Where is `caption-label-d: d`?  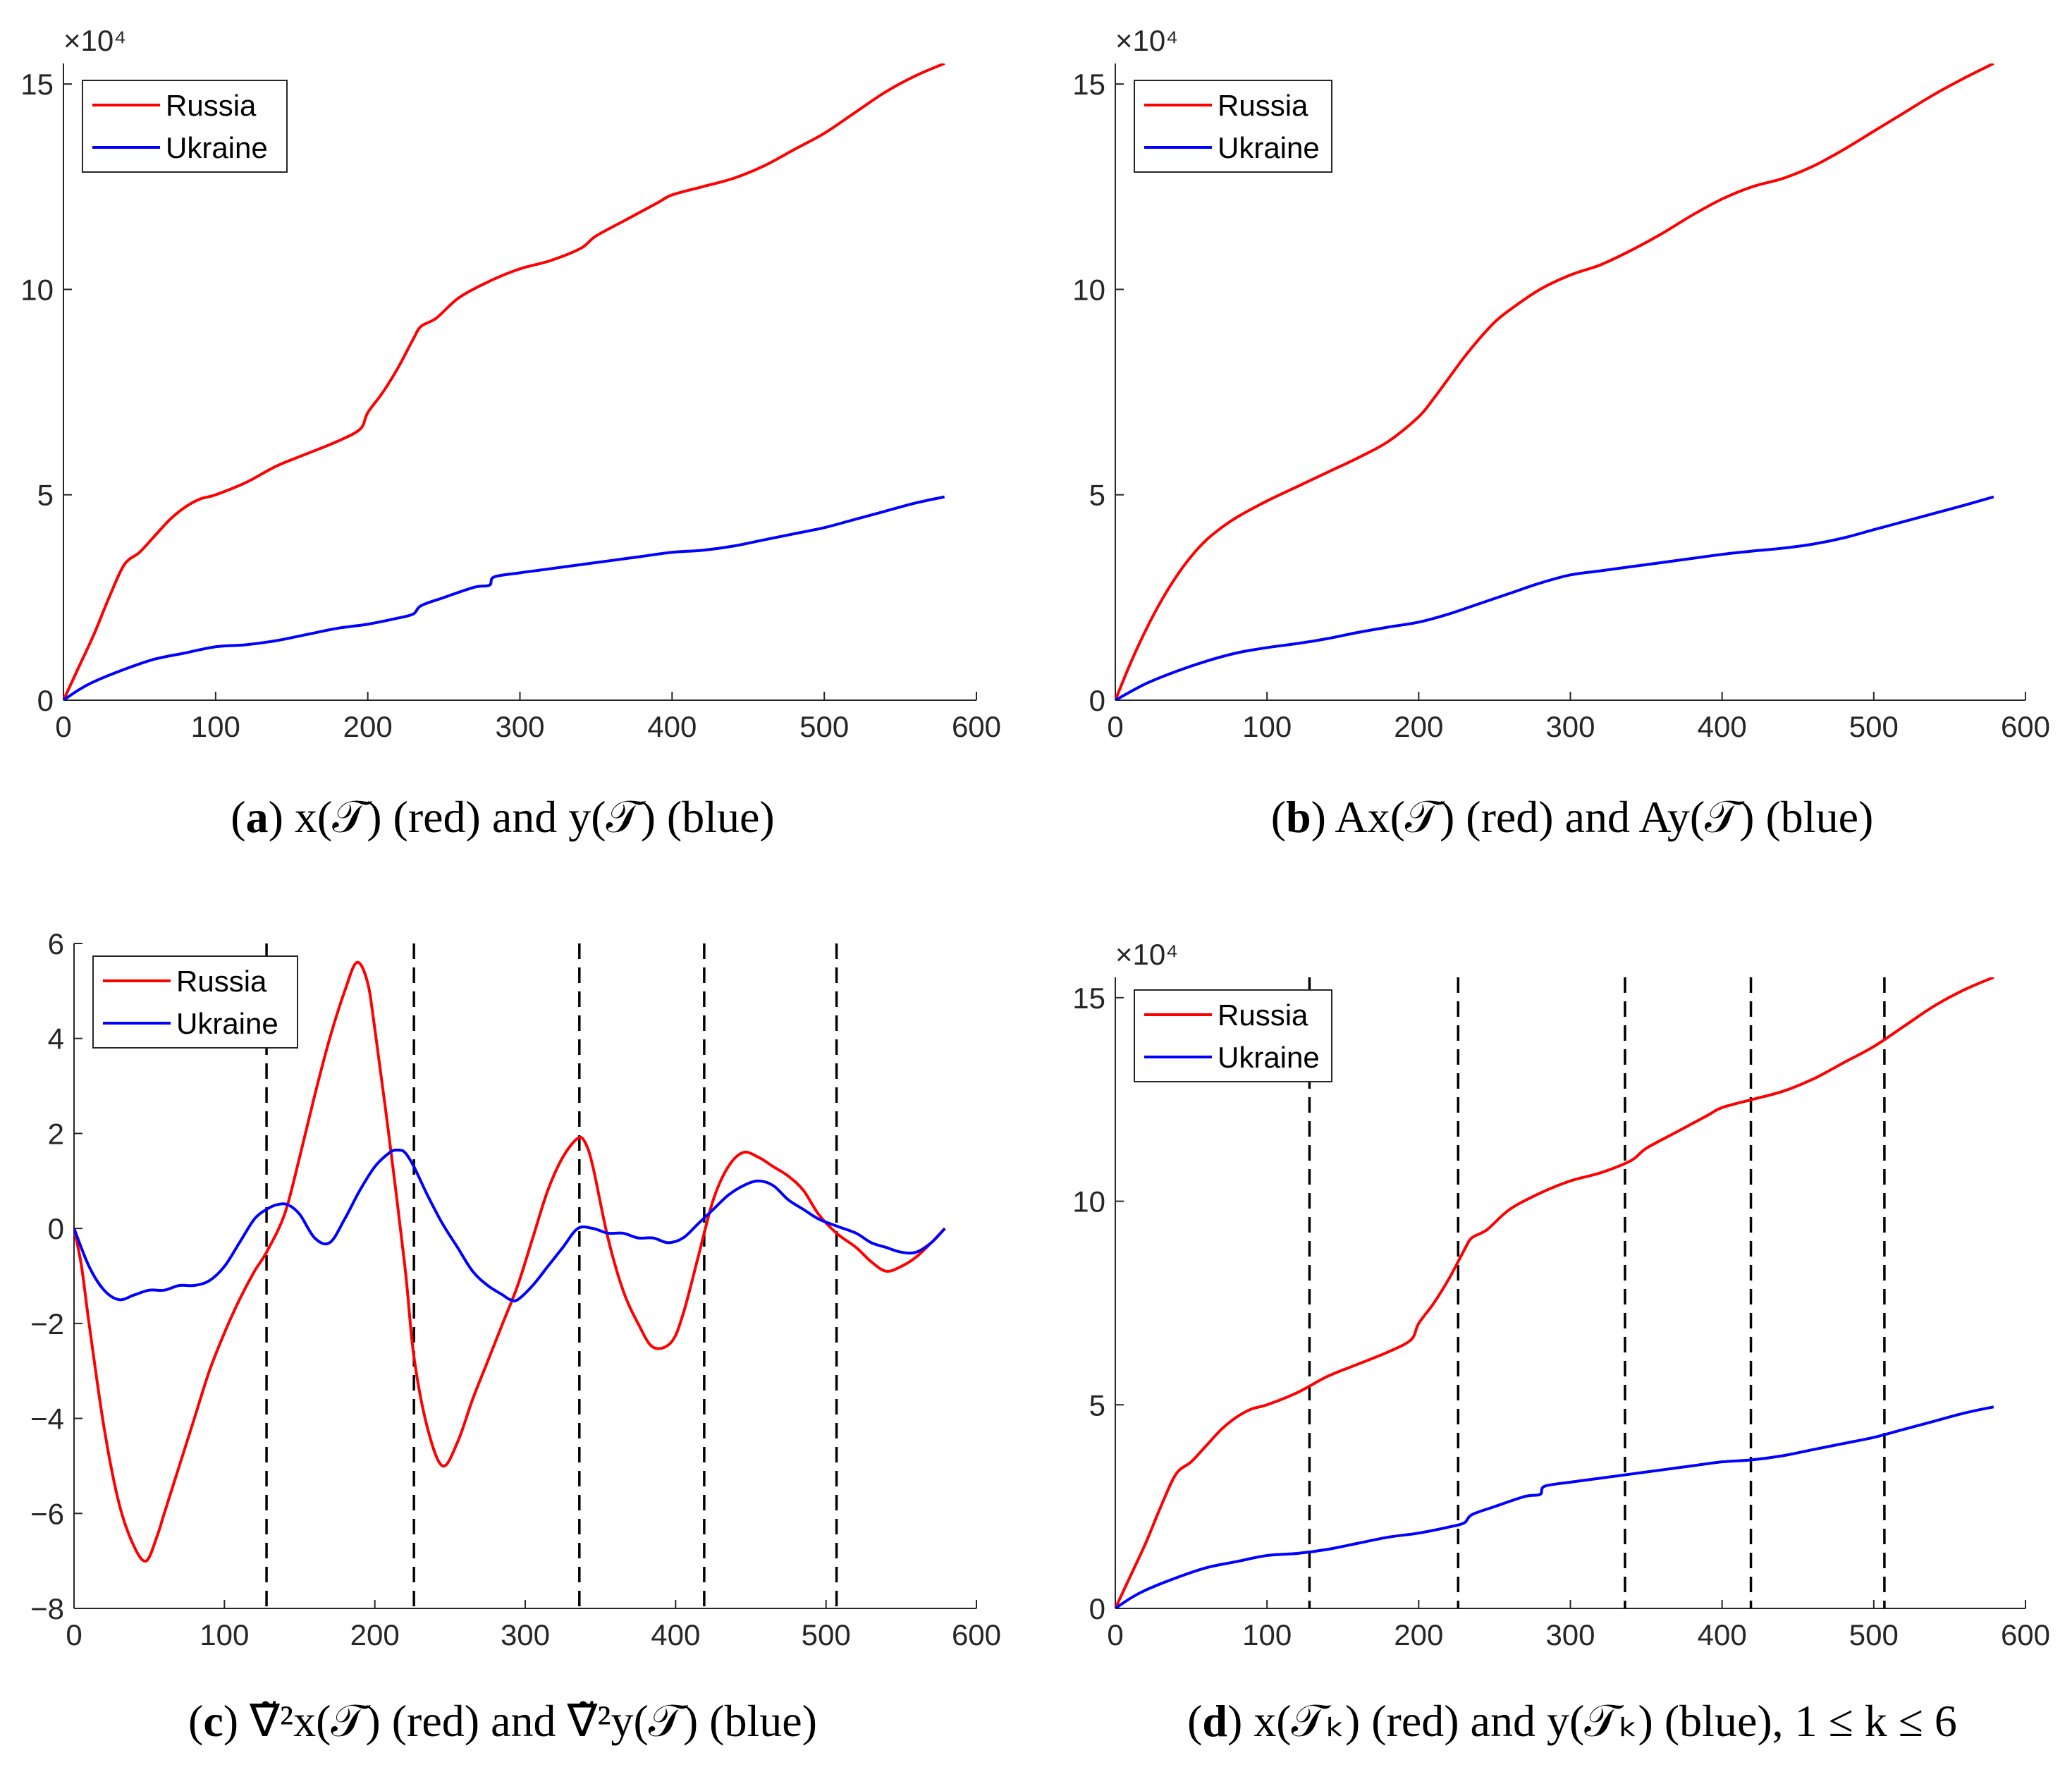
caption-label-d: d is located at coordinates (1214, 1721).